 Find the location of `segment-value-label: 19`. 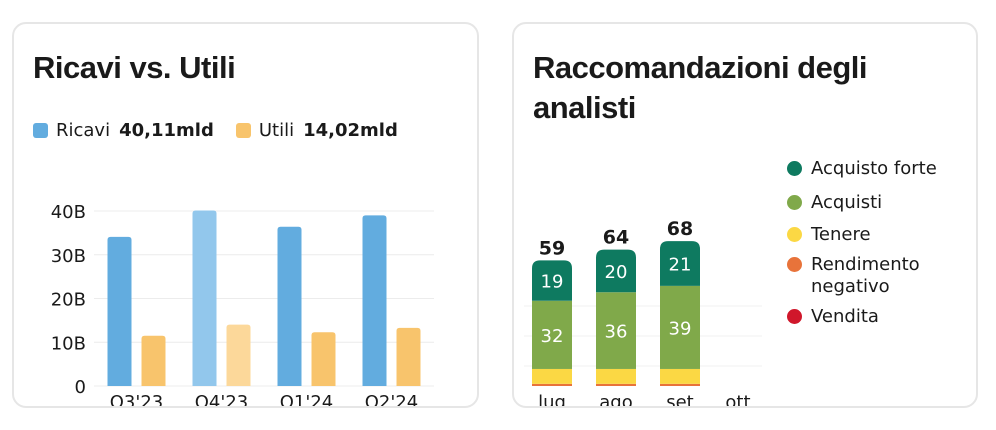

segment-value-label: 19 is located at coordinates (552, 282).